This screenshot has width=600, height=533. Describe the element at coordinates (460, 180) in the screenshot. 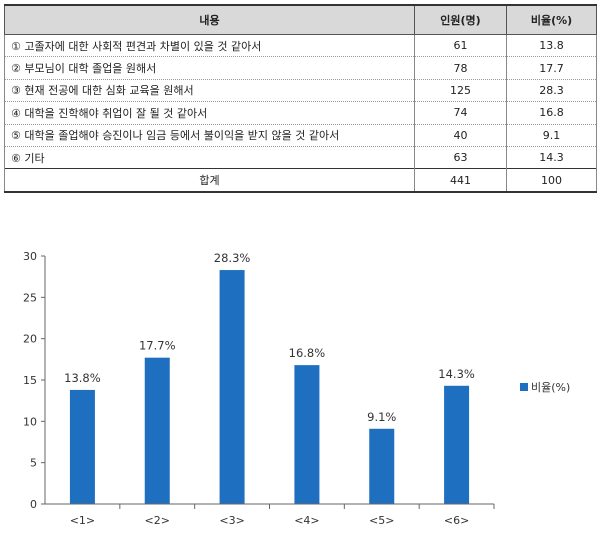

I see `total-count: 441` at that location.